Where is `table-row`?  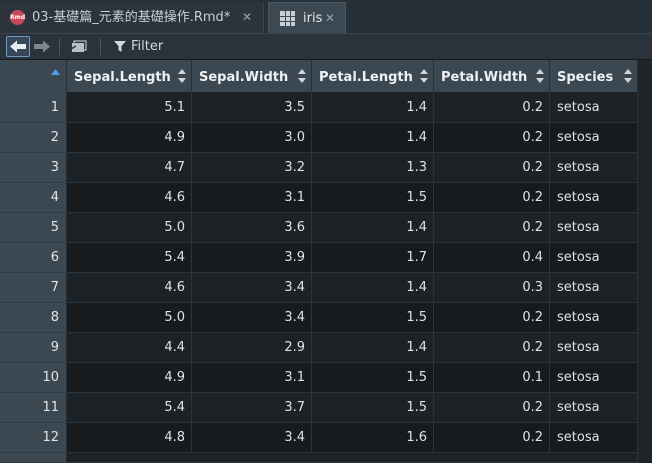 table-row is located at coordinates (326, 458).